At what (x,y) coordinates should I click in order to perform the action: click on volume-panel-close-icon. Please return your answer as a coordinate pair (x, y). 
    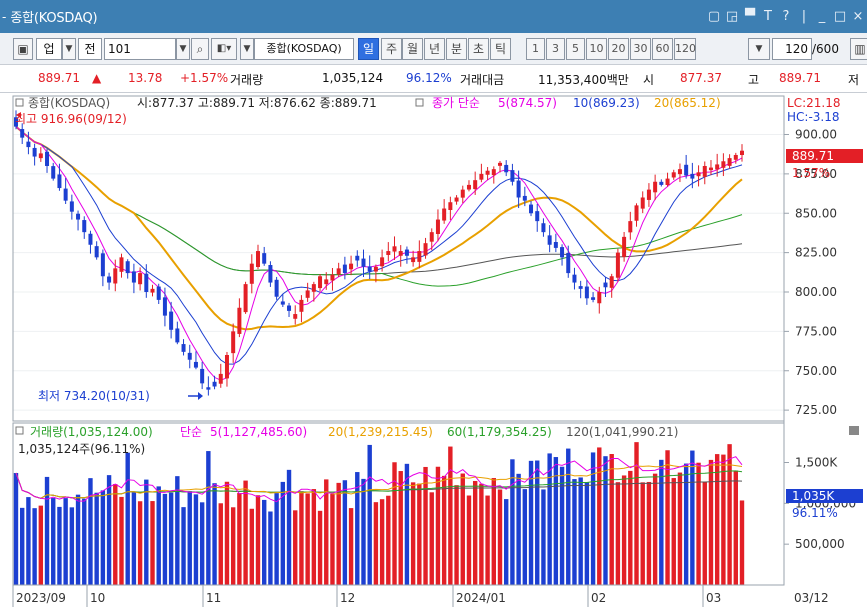
    Looking at the image, I should click on (854, 430).